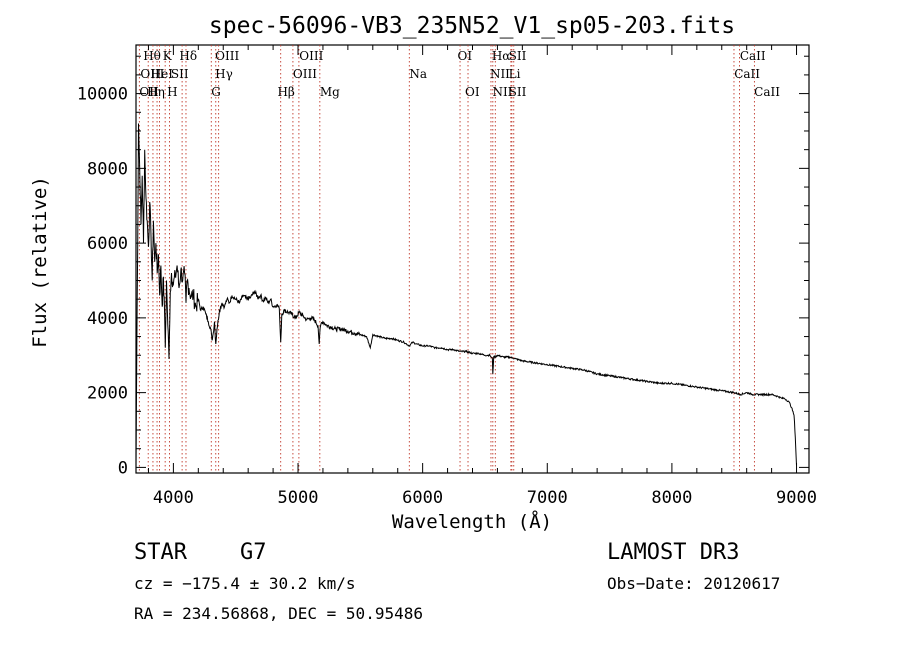 This screenshot has height=649, width=900. I want to click on chart-title: spec-56096-VB3_235N52_V1_sp05-203.fits, so click(472, 26).